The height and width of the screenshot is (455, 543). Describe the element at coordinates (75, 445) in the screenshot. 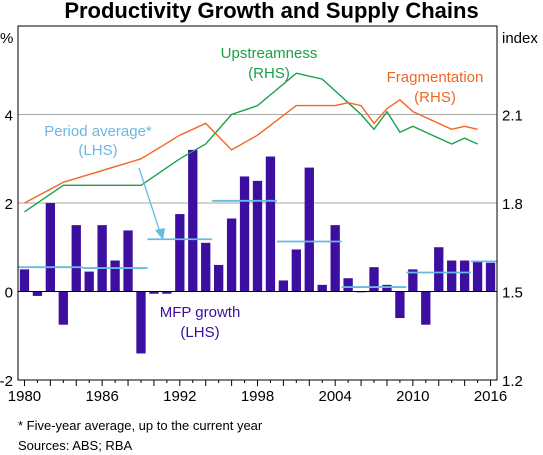

I see `sources-note: Sources: ABS; RBA` at that location.